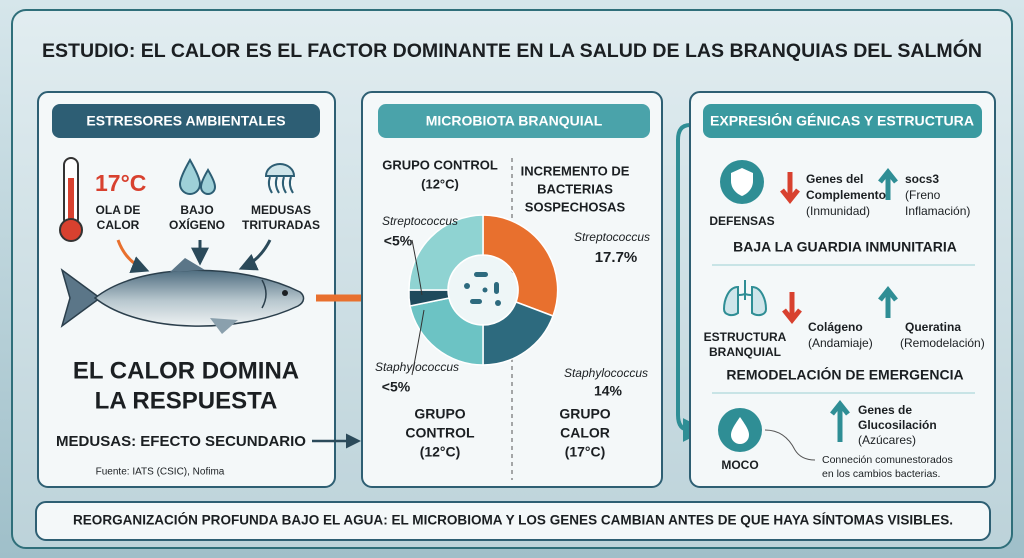 Image resolution: width=1024 pixels, height=558 pixels. Describe the element at coordinates (942, 343) in the screenshot. I see `gene-note: (Remodelación)` at that location.